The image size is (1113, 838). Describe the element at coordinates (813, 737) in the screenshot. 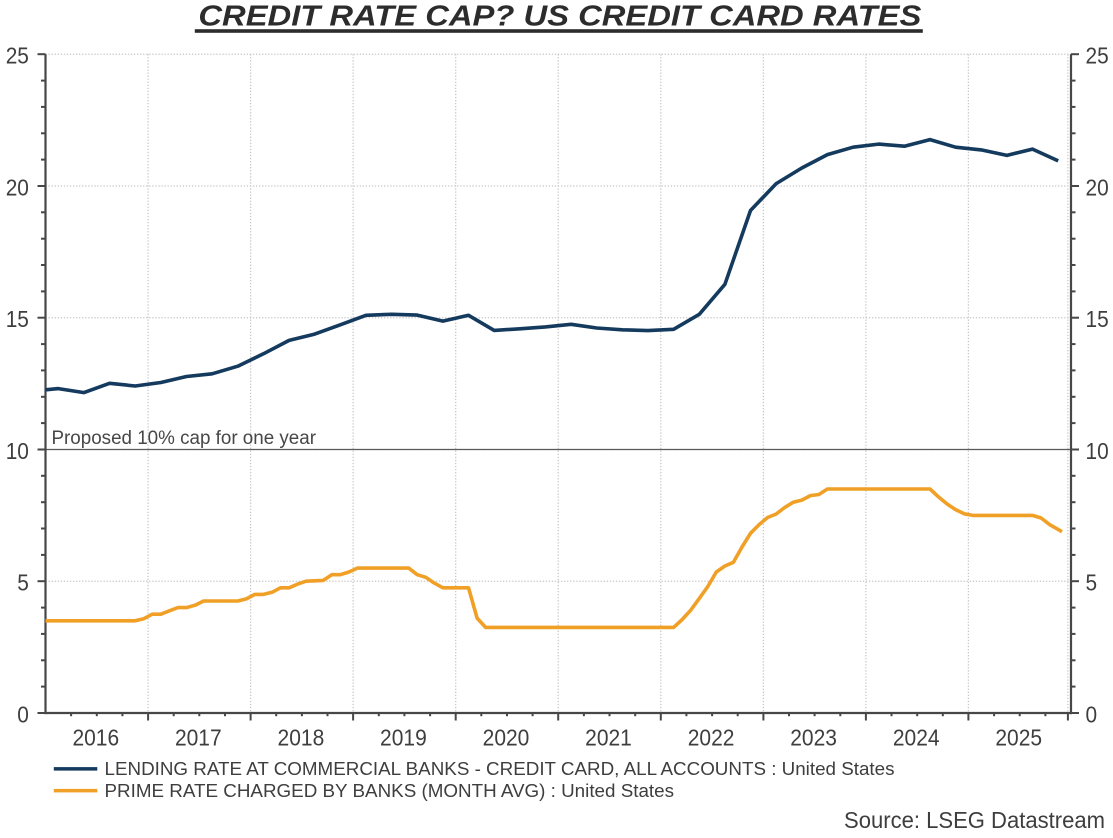

I see `svg-text: 2023` at that location.